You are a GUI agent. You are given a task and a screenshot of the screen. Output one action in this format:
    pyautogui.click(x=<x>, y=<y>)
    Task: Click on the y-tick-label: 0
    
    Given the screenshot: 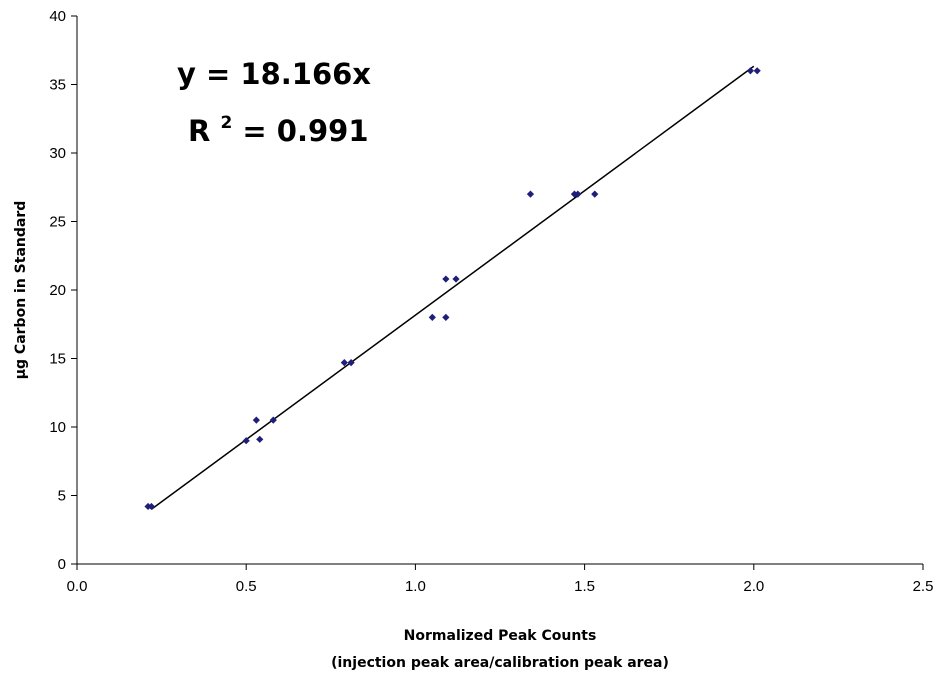 What is the action you would take?
    pyautogui.click(x=62, y=564)
    